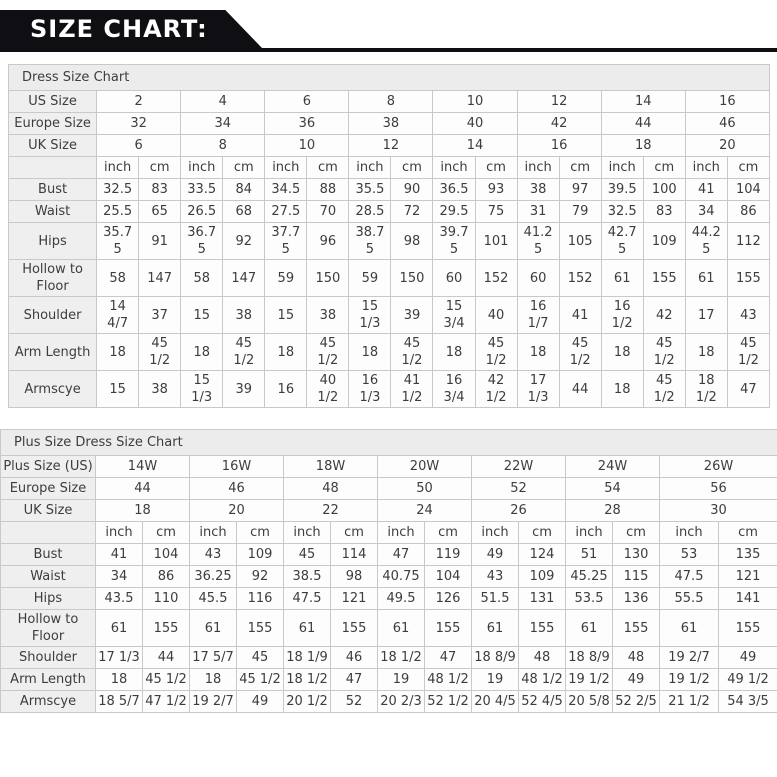 Image resolution: width=777 pixels, height=777 pixels. Describe the element at coordinates (286, 278) in the screenshot. I see `measure-value-cell: 59` at that location.